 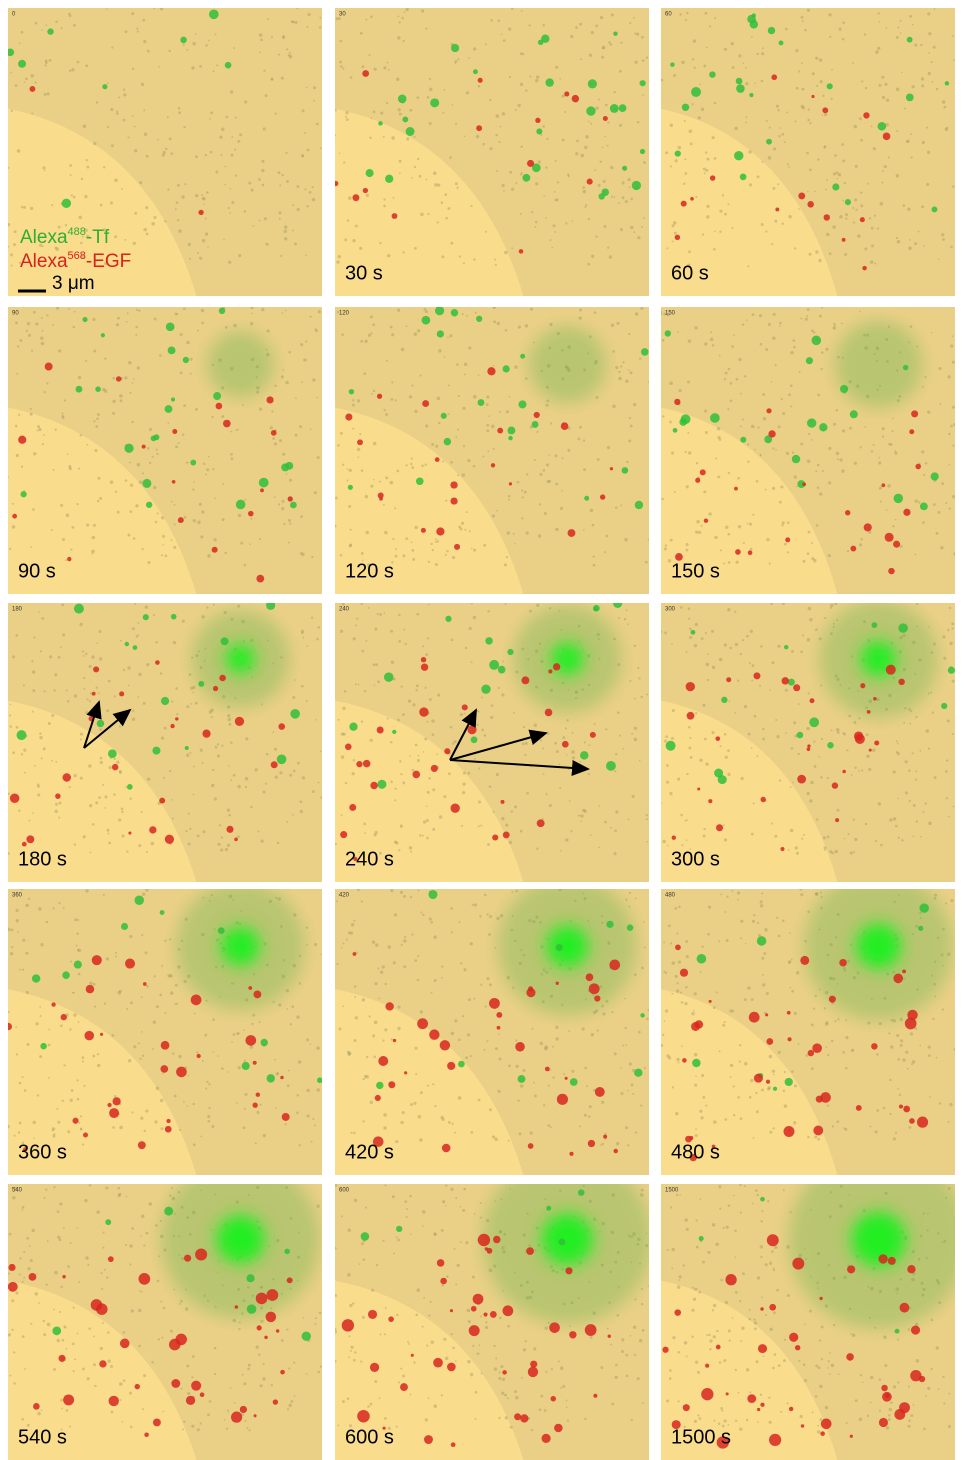 What do you see at coordinates (165, 152) in the screenshot?
I see `cell-region` at bounding box center [165, 152].